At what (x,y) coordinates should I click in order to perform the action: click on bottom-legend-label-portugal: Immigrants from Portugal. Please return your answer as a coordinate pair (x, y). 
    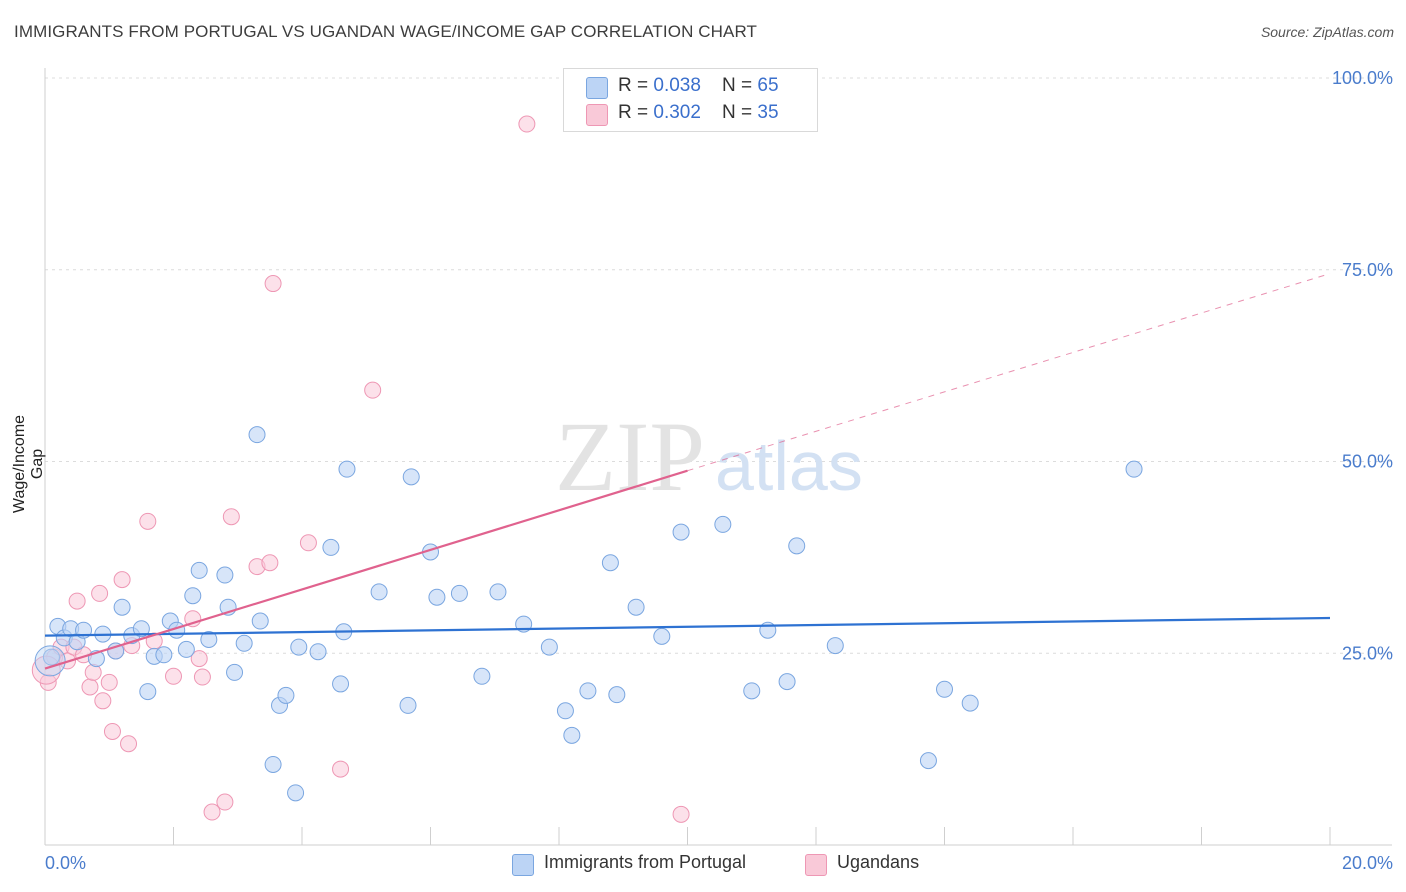
    Looking at the image, I should click on (645, 862).